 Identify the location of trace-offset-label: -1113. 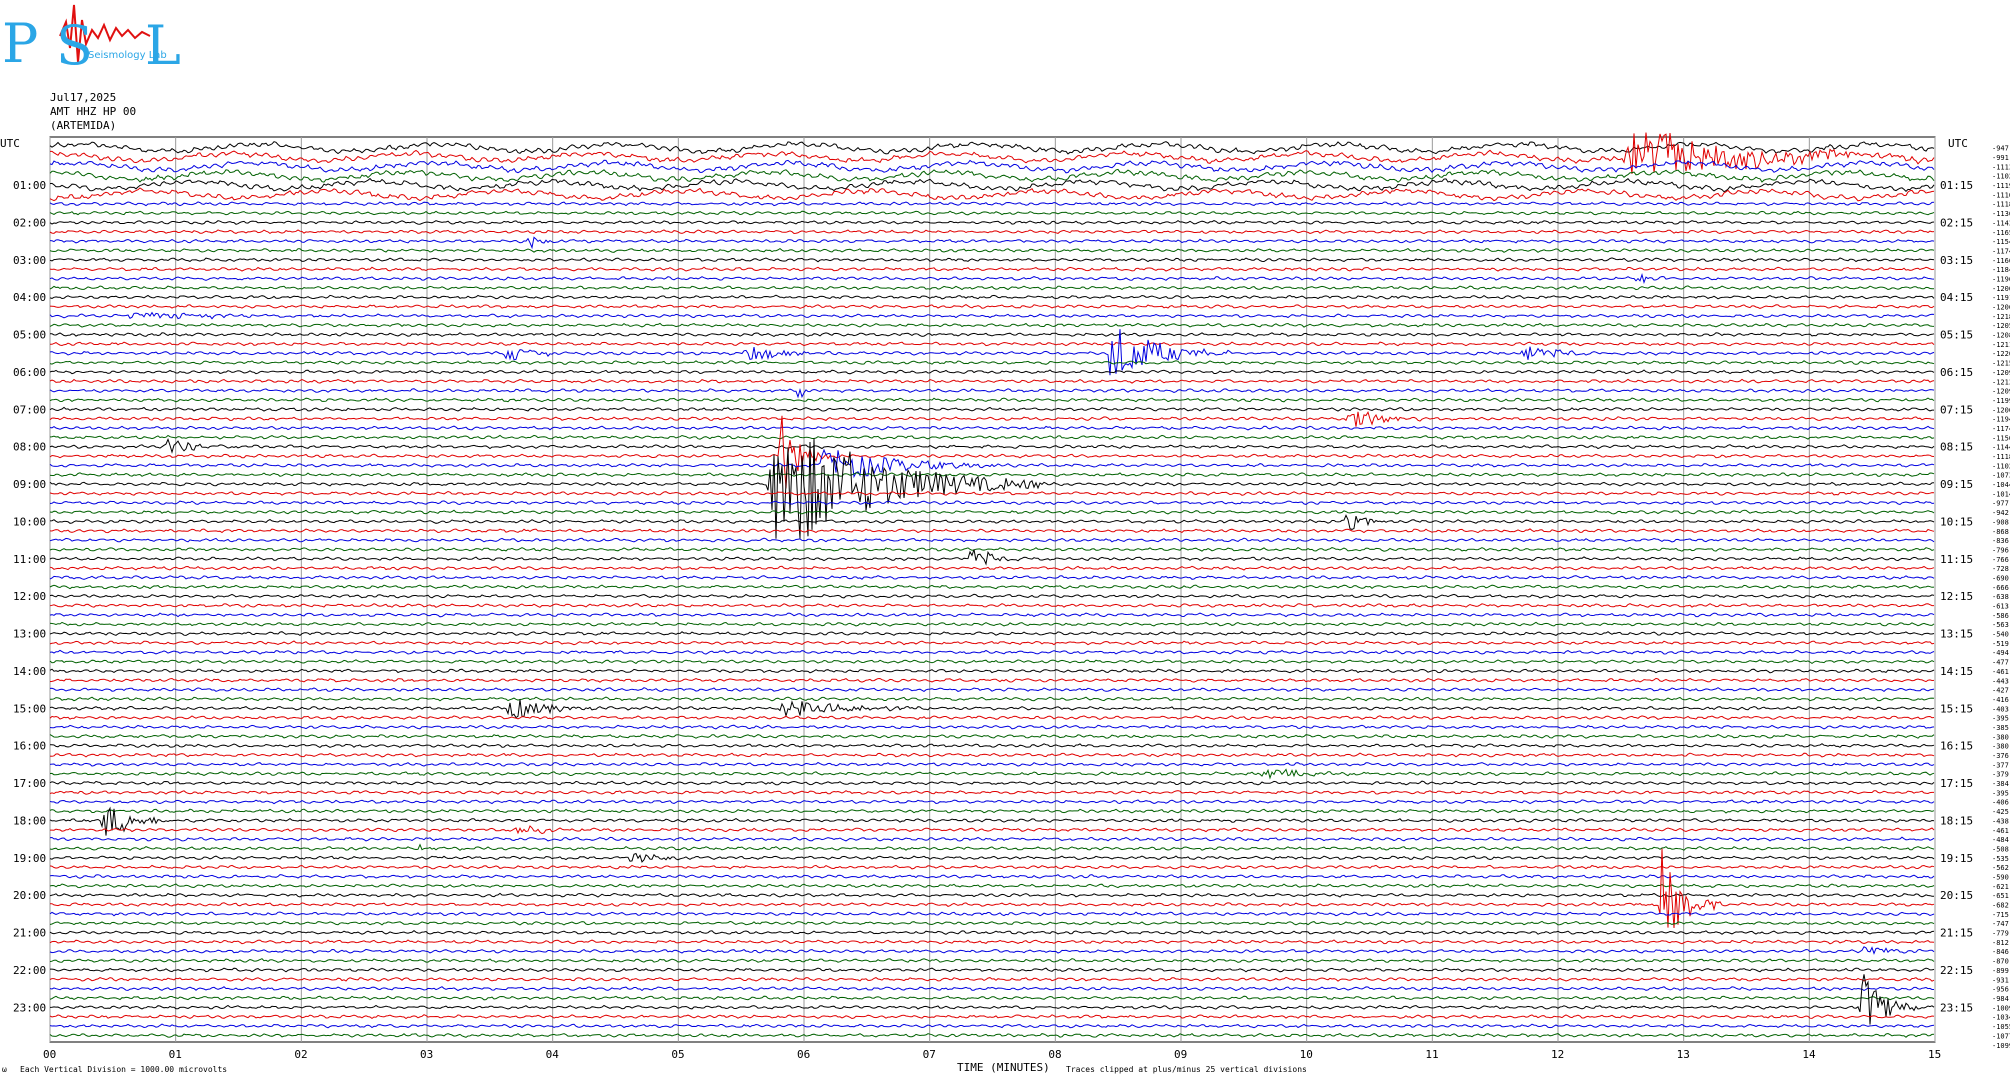
(2001, 167).